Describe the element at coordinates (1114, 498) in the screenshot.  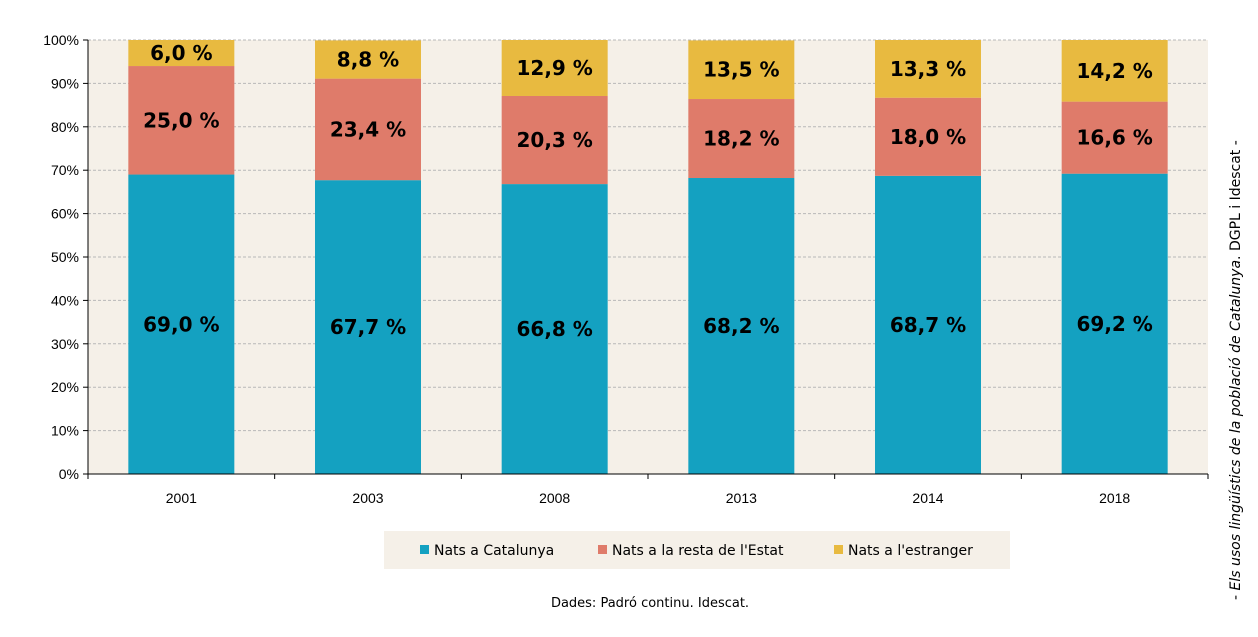
I see `x-tick-label: 2018` at that location.